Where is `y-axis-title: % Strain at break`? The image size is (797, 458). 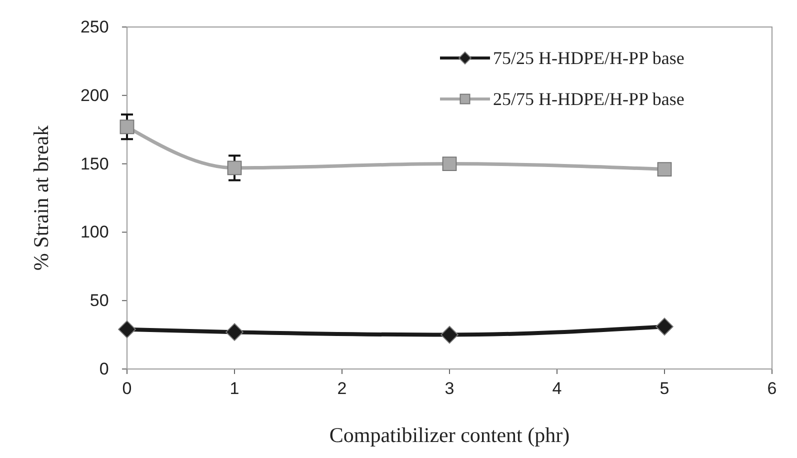 y-axis-title: % Strain at break is located at coordinates (41, 197).